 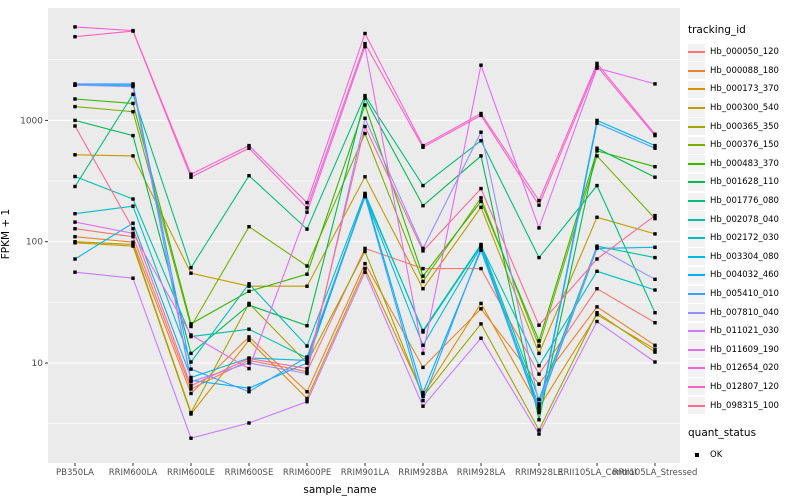 I want to click on legend-entry: Hb_000300_540, so click(x=743, y=108).